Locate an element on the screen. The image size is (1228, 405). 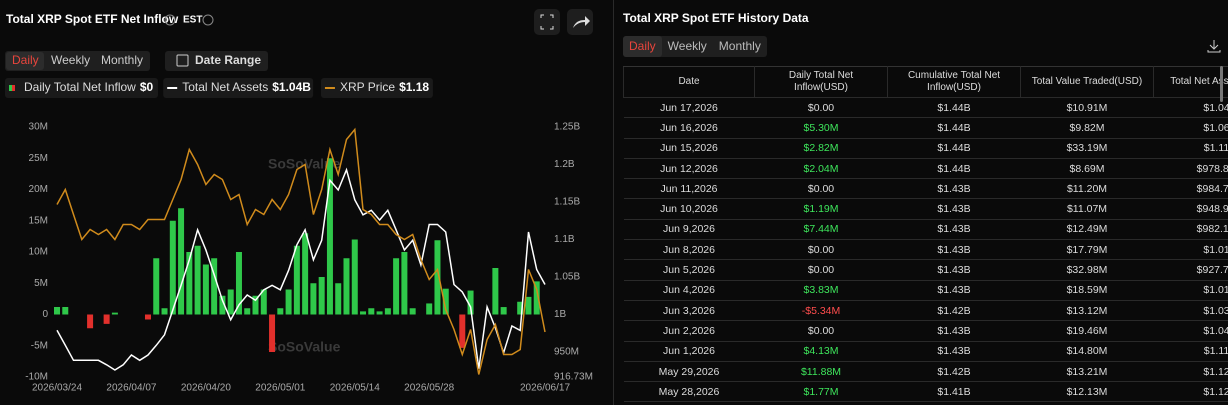
y-tick-label: 1.1B is located at coordinates (564, 239).